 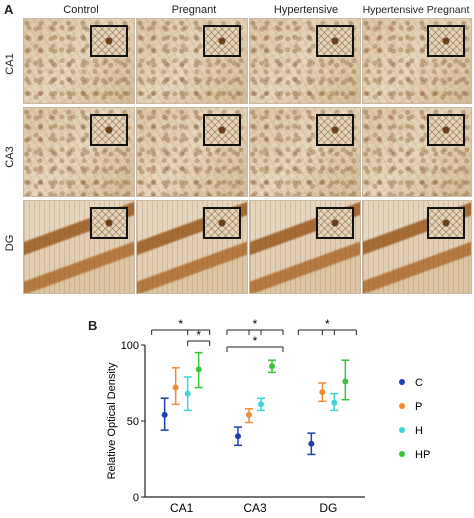 I want to click on significance-bracket-ca3-lower: *, so click(x=255, y=343).